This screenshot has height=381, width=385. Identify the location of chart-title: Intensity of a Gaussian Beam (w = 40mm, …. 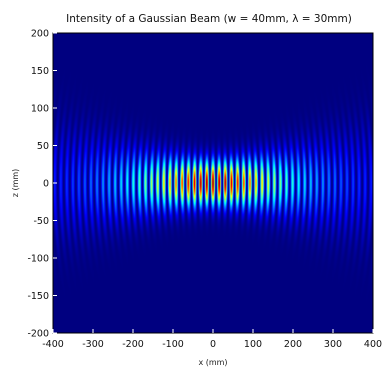
(209, 19).